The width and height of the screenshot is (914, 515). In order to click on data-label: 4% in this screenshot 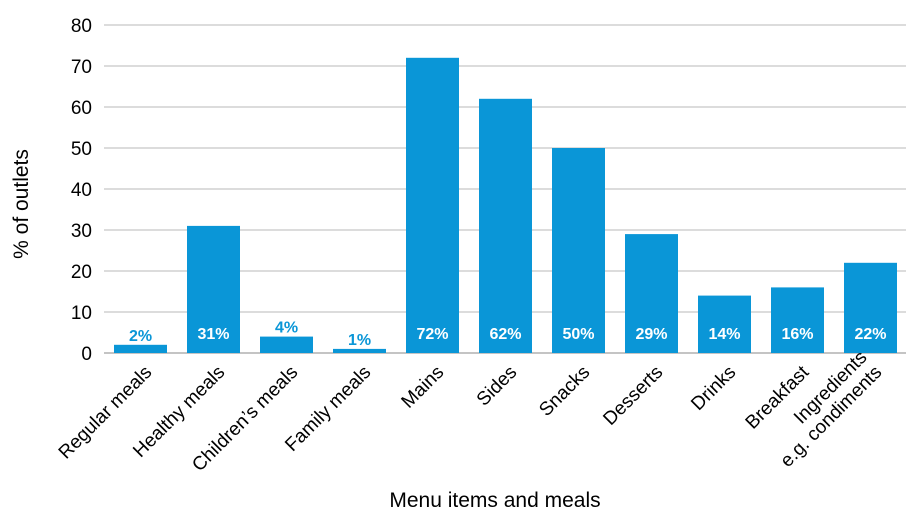, I will do `click(286, 328)`.